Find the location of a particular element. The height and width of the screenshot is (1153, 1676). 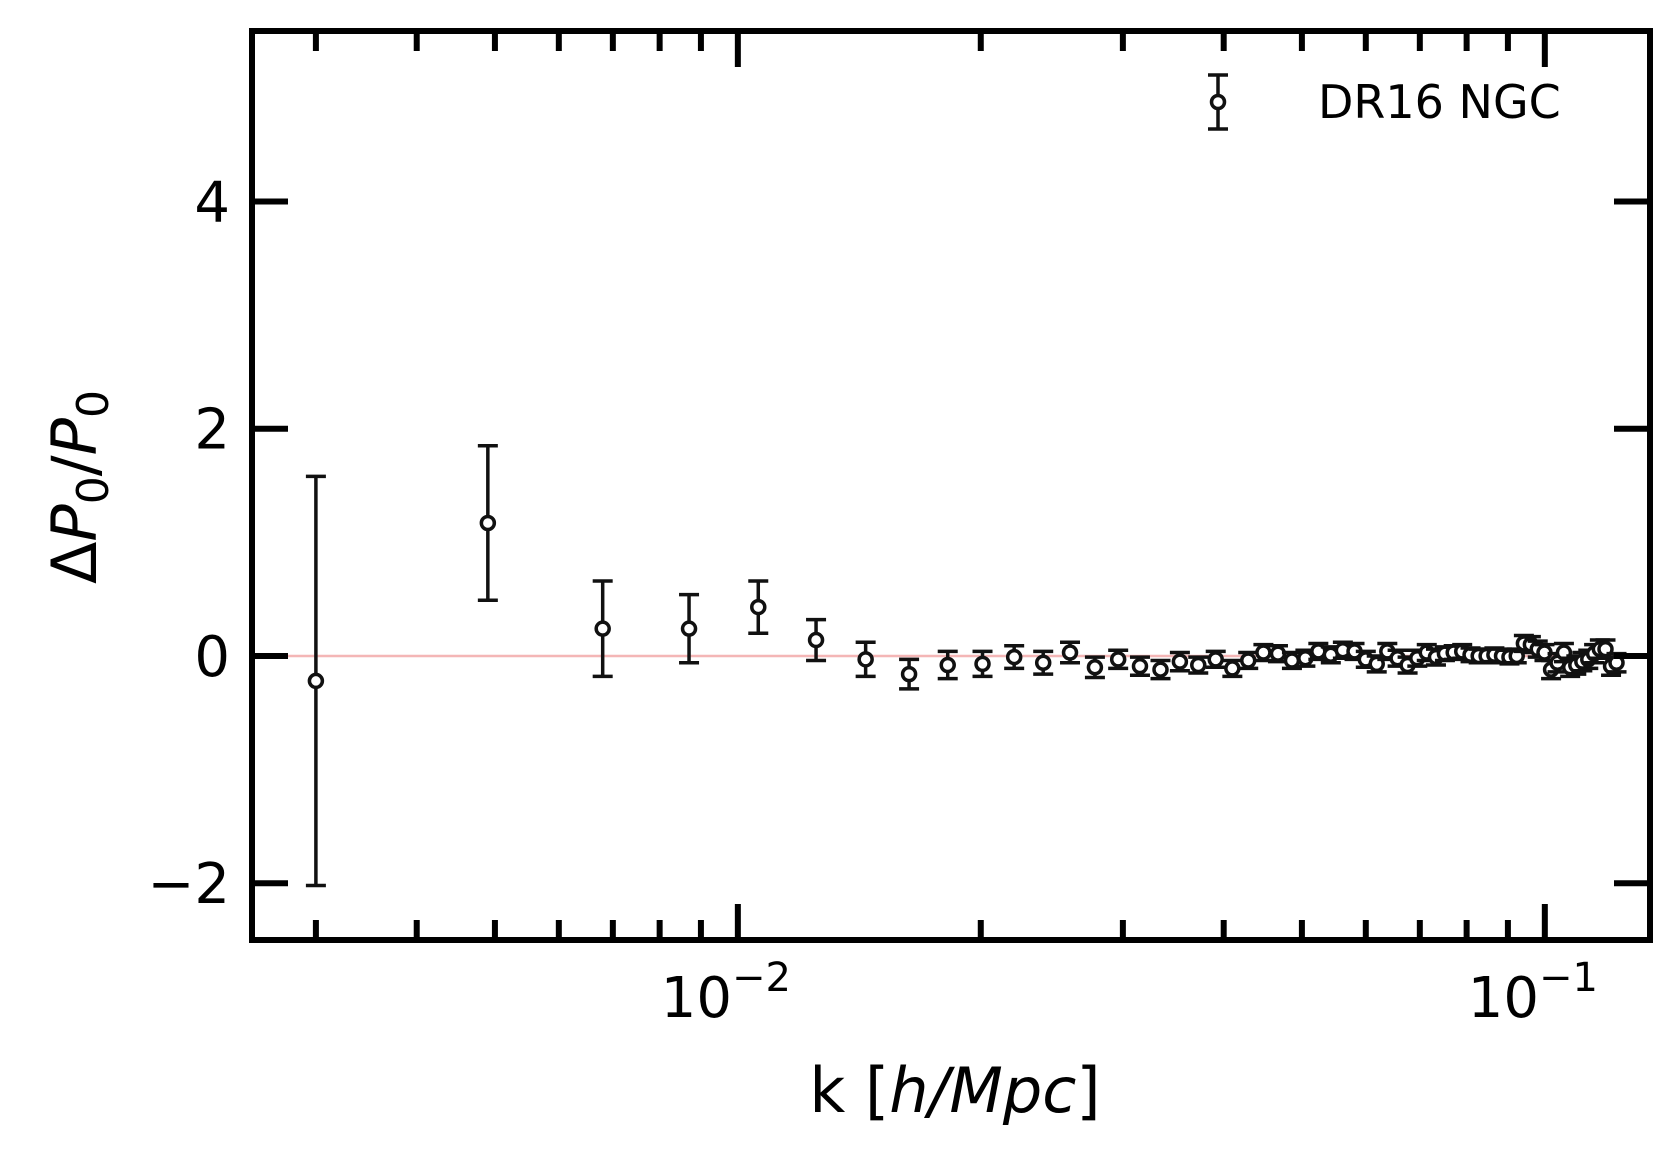

y-axis-label: ΔP0/P0 is located at coordinates (78, 487).